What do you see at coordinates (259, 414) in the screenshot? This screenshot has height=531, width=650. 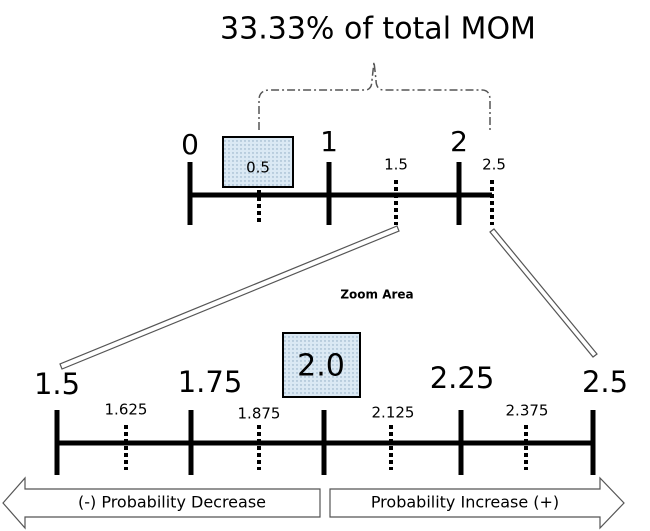 I see `minor-label: 1.875` at bounding box center [259, 414].